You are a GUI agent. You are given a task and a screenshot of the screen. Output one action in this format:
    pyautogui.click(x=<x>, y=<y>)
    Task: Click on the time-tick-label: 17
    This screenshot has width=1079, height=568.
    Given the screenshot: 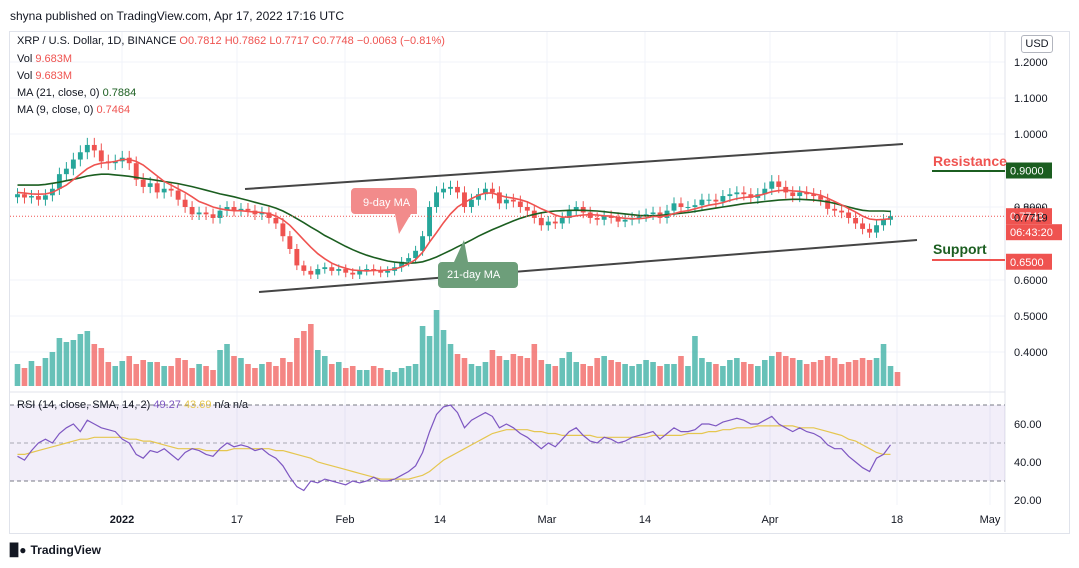 What is the action you would take?
    pyautogui.click(x=237, y=520)
    